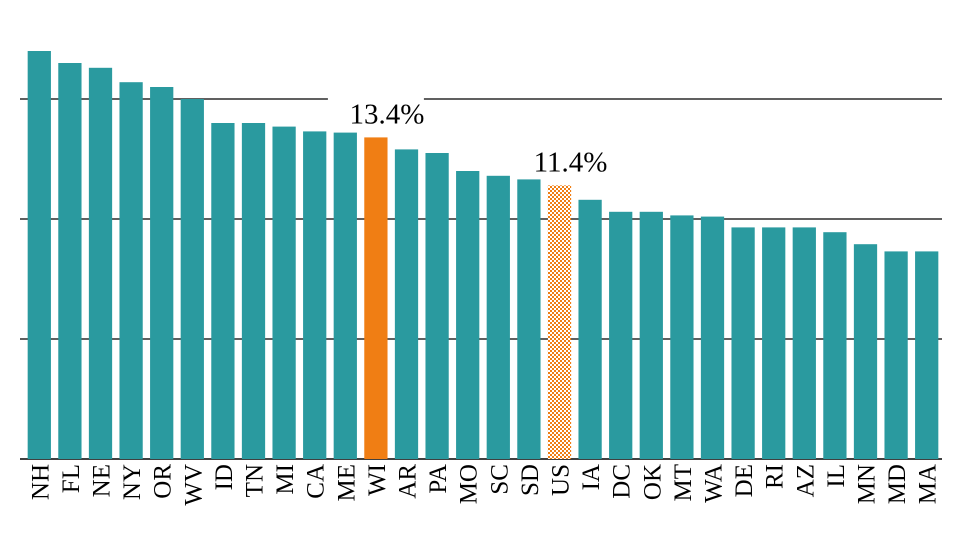 The width and height of the screenshot is (969, 552). I want to click on bar-ar, so click(406, 304).